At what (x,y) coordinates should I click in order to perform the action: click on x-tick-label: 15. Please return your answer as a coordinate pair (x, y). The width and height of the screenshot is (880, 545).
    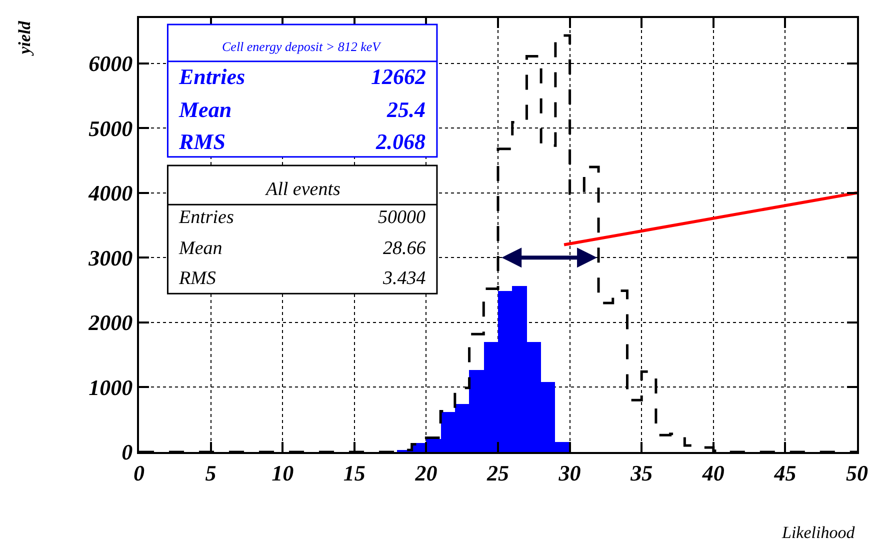
    Looking at the image, I should click on (354, 473).